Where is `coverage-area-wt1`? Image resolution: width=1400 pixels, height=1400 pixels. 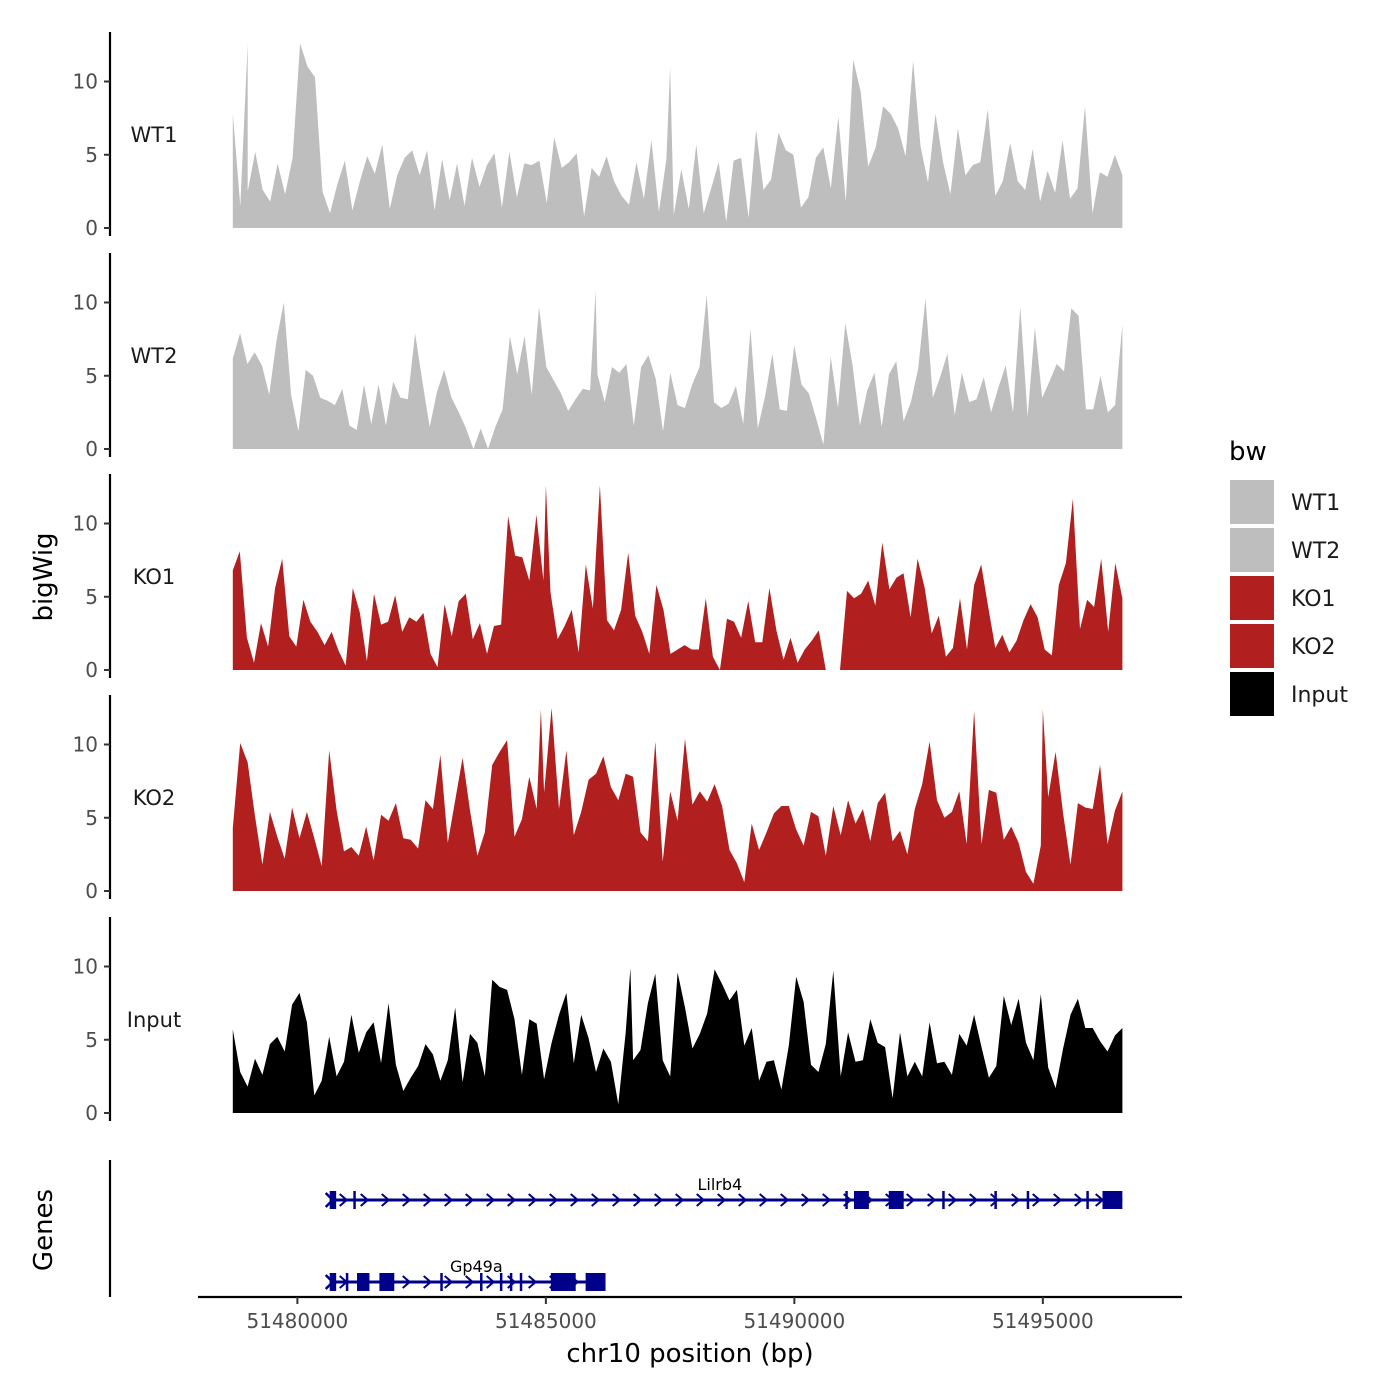
coverage-area-wt1 is located at coordinates (677, 136).